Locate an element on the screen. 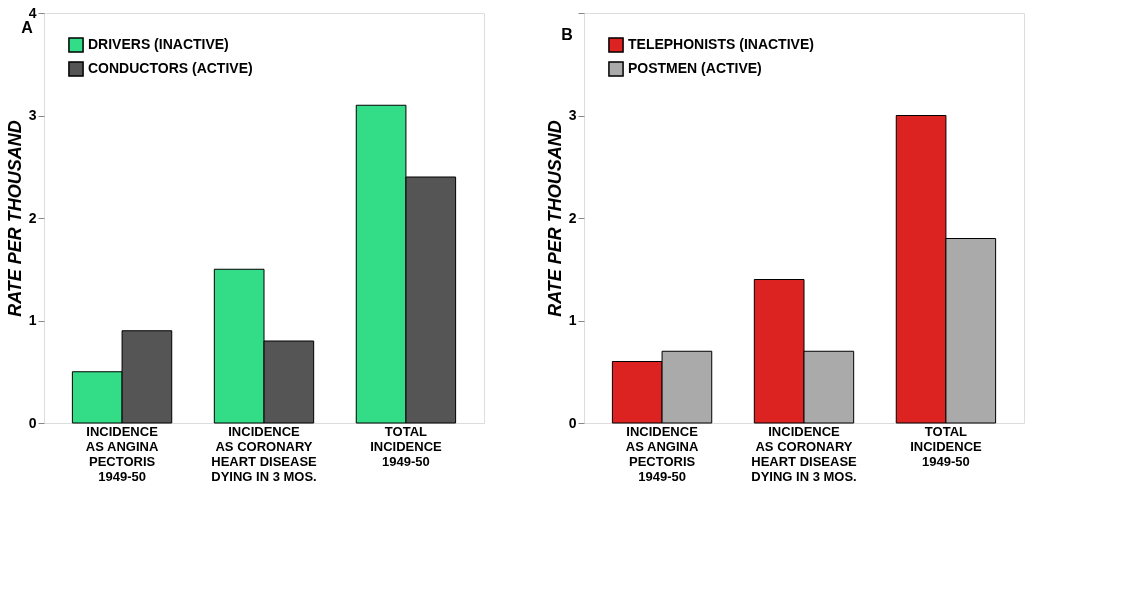 This screenshot has height=594, width=1141. chart-title: A is located at coordinates (27, 27).